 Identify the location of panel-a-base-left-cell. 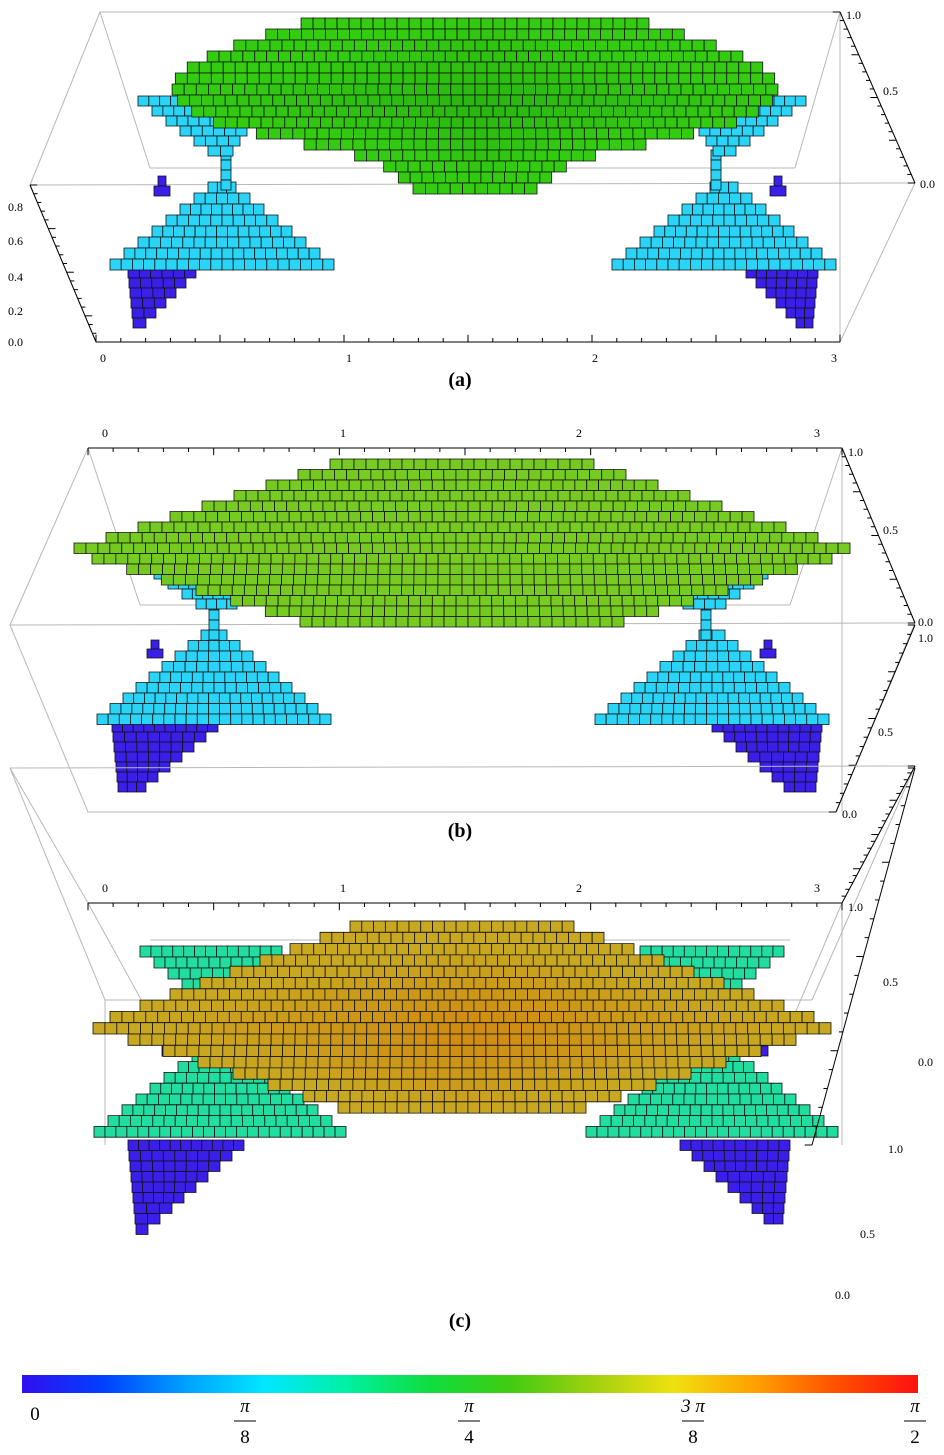
(180, 283).